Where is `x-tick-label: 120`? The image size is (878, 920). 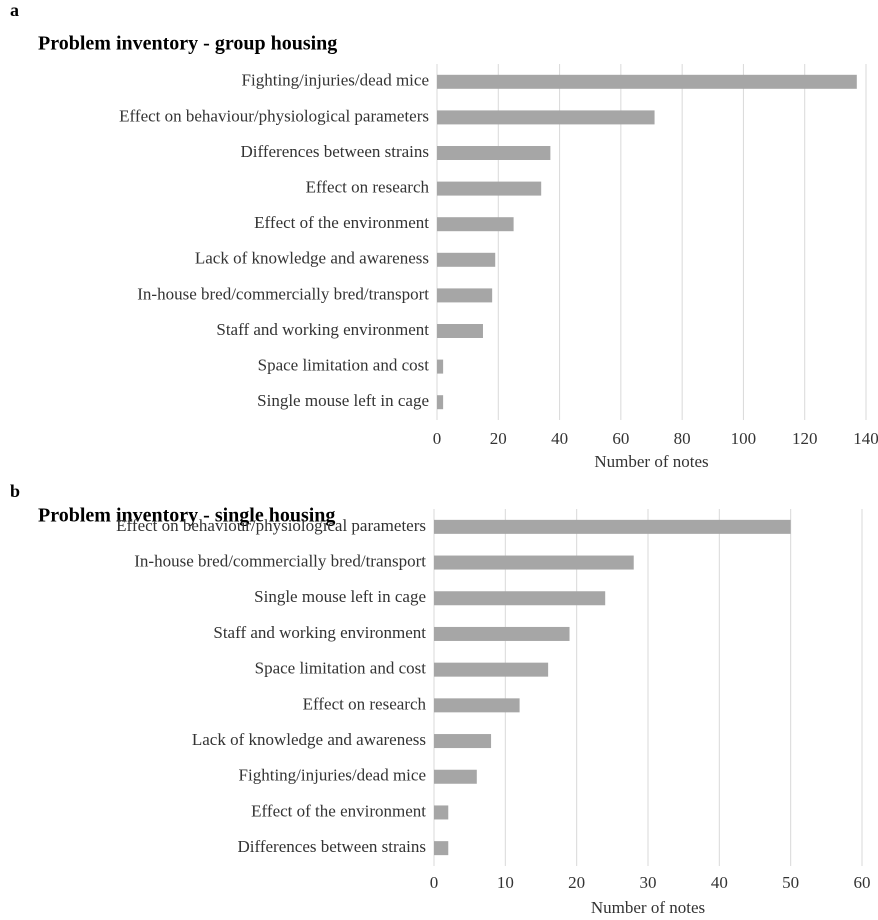
x-tick-label: 120 is located at coordinates (805, 438).